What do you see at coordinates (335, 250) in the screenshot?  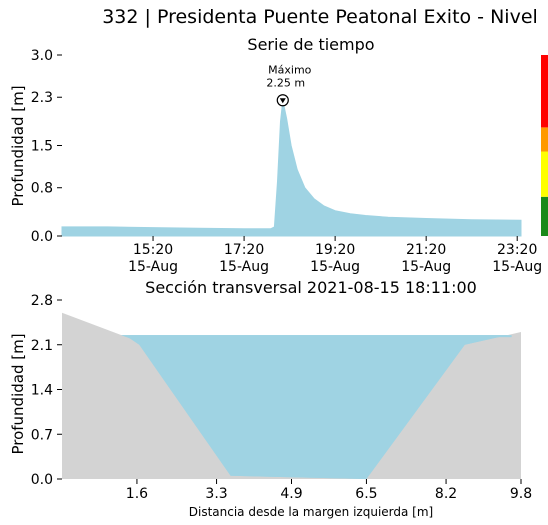 I see `xtick-label: 19:20` at bounding box center [335, 250].